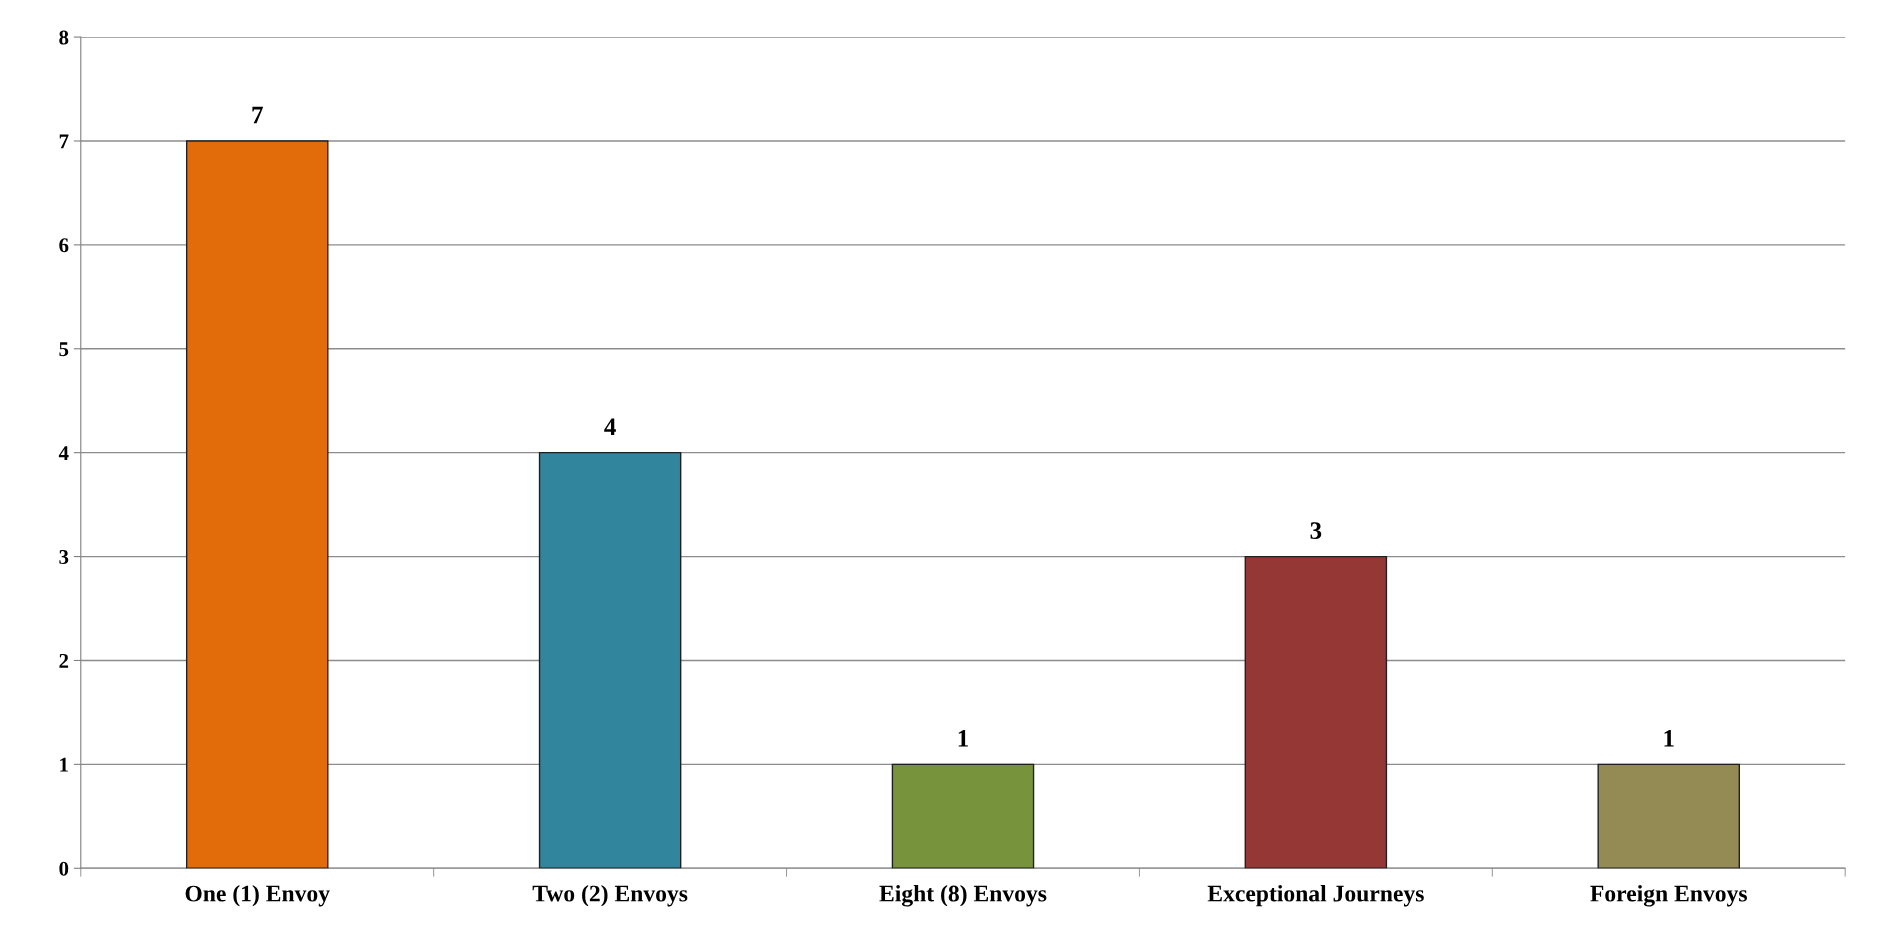 This screenshot has height=951, width=1879. I want to click on data-label: 4, so click(610, 426).